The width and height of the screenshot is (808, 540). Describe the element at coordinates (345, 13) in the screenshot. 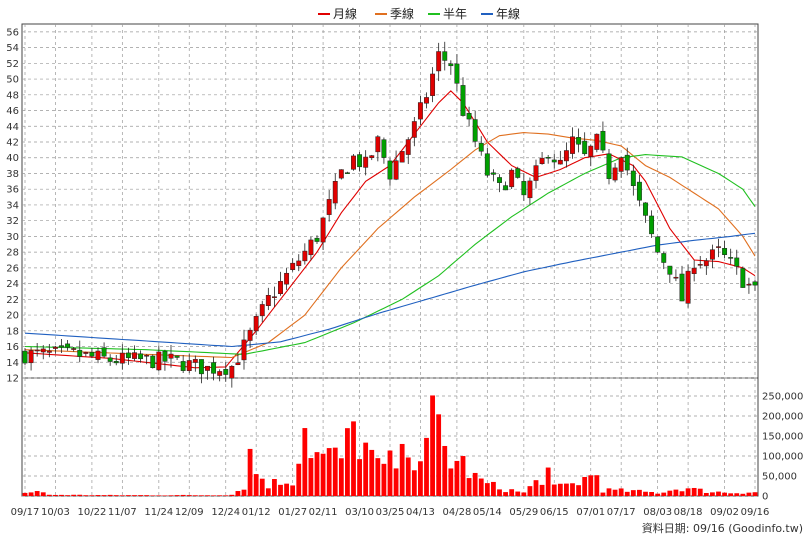

I see `legend-label: 月線` at that location.